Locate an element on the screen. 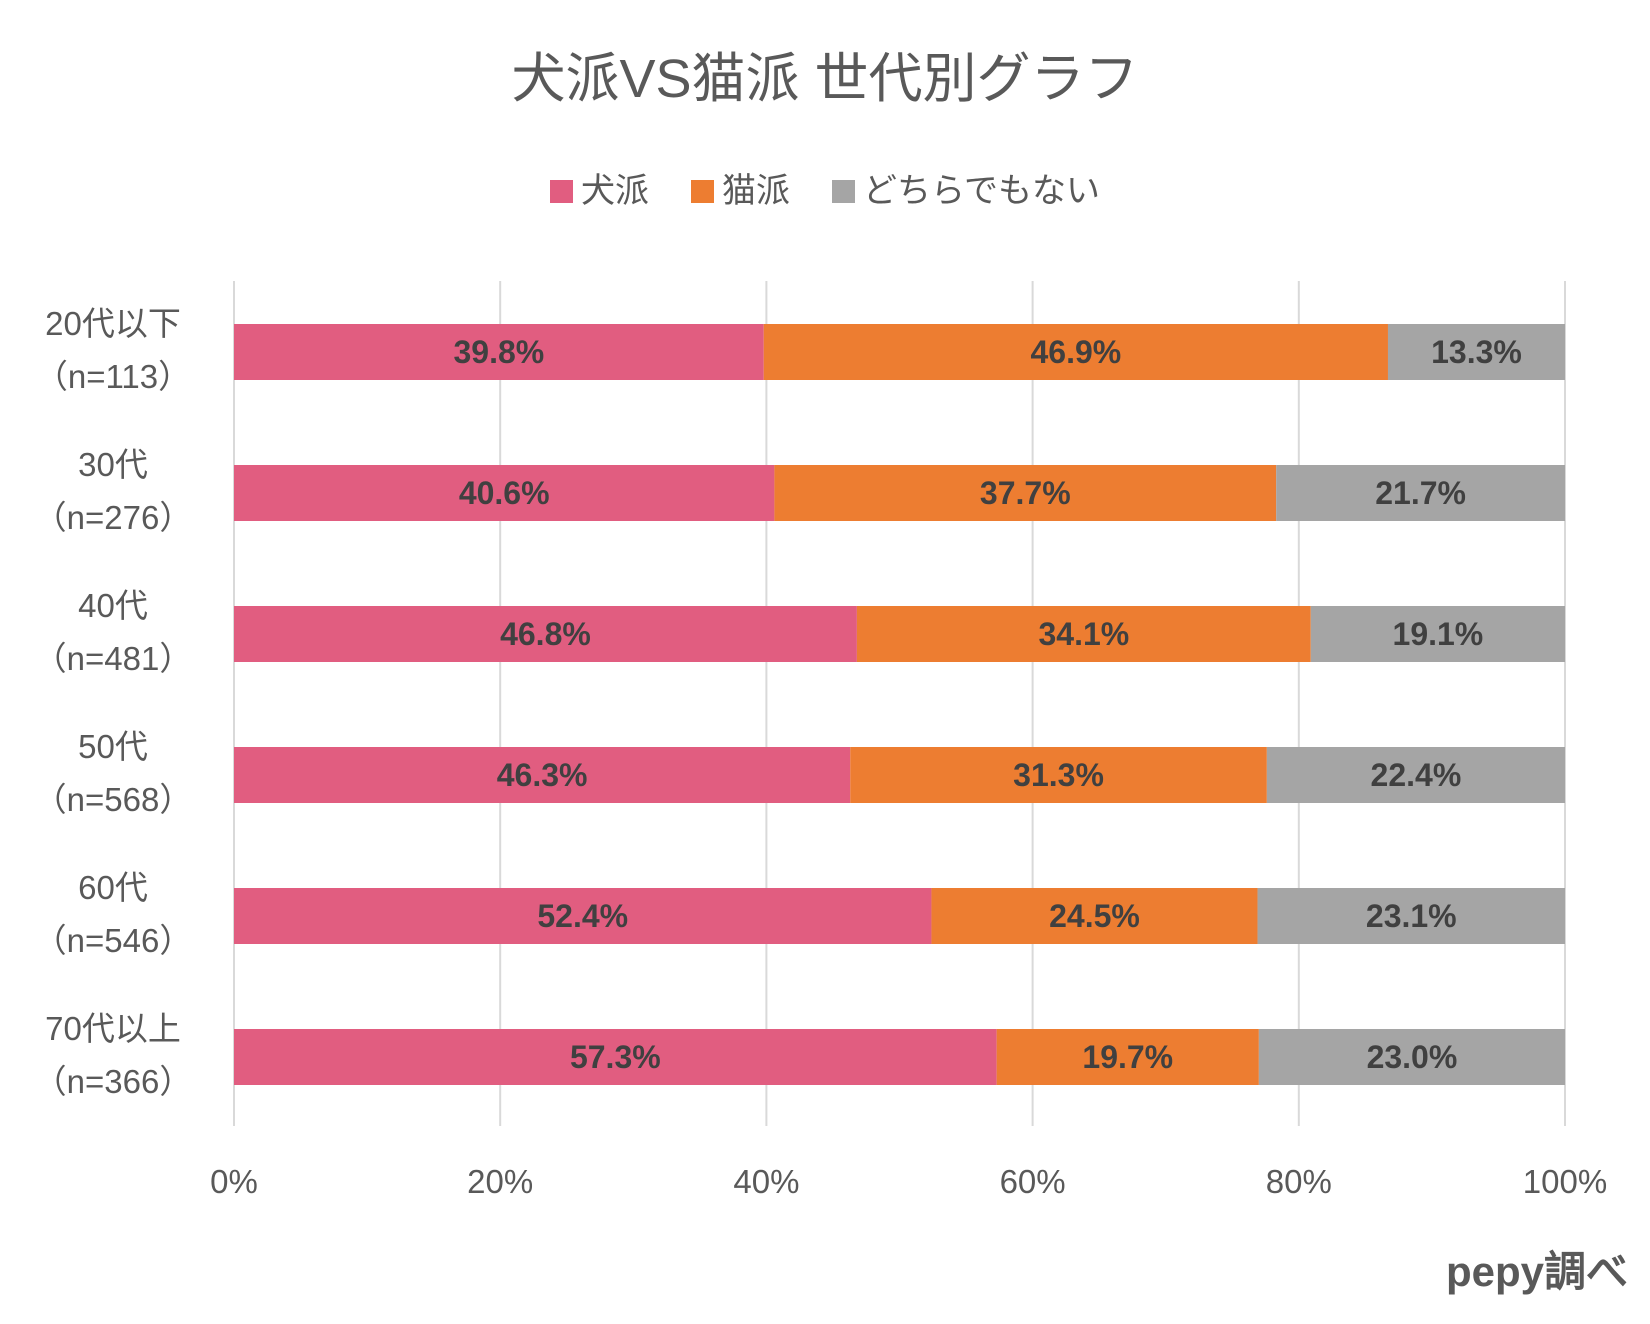 This screenshot has height=1324, width=1650. data-label: 19.1% is located at coordinates (1438, 634).